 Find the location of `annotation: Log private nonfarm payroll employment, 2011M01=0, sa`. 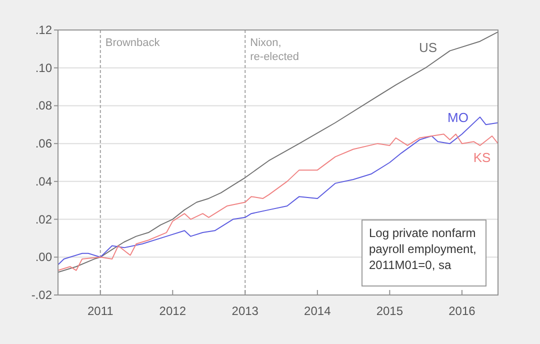

annotation: Log private nonfarm payroll employment, 2011M01=0, sa is located at coordinates (422, 249).